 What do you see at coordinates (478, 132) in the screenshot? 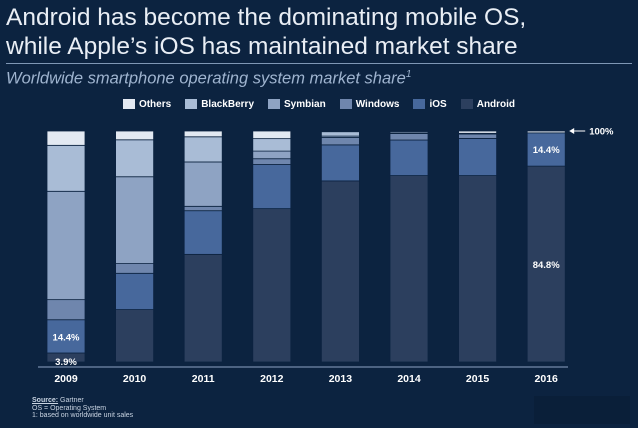
I see `bar-others-2015` at bounding box center [478, 132].